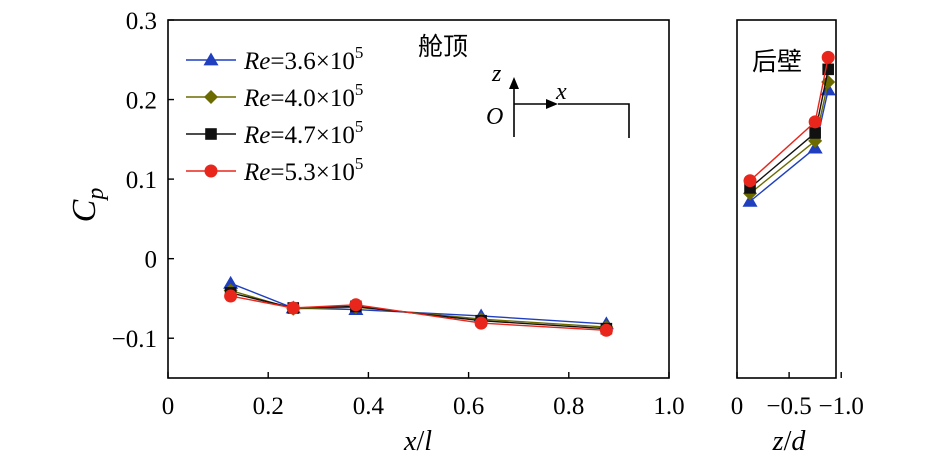  I want to click on x-tick-label: −1.0, so click(841, 406).